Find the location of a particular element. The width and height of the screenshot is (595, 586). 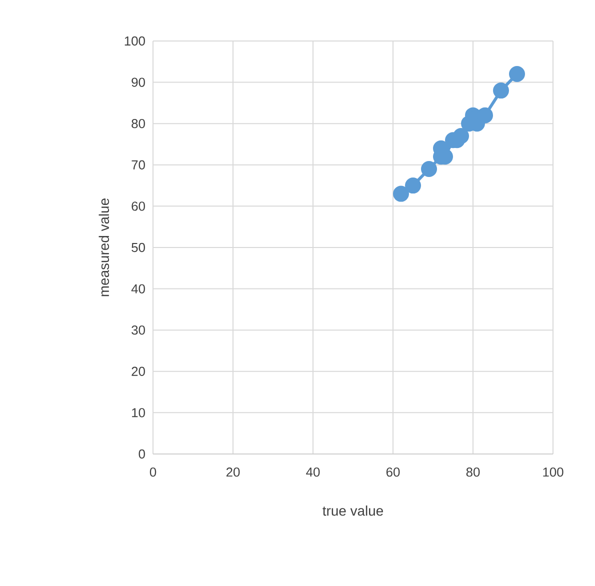

y-tick-label: 70 is located at coordinates (138, 165).